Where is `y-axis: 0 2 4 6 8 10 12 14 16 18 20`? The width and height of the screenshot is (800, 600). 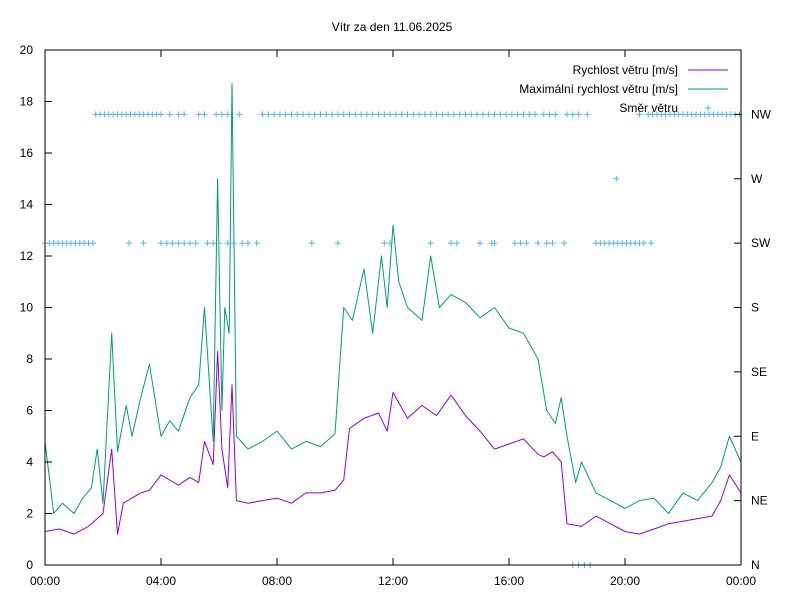
y-axis: 0 2 4 6 8 10 12 14 16 18 20 is located at coordinates (36, 307).